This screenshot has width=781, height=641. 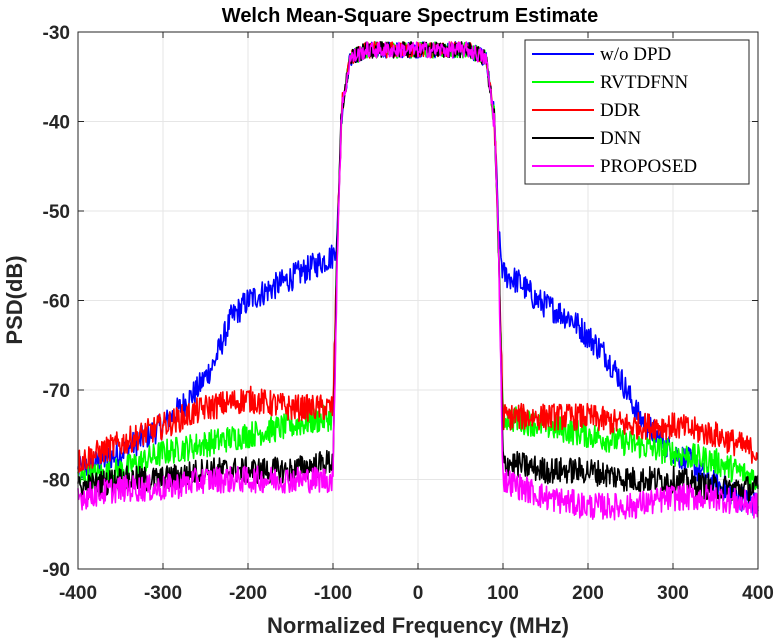 I want to click on x-tick-label: -400, so click(x=78, y=593).